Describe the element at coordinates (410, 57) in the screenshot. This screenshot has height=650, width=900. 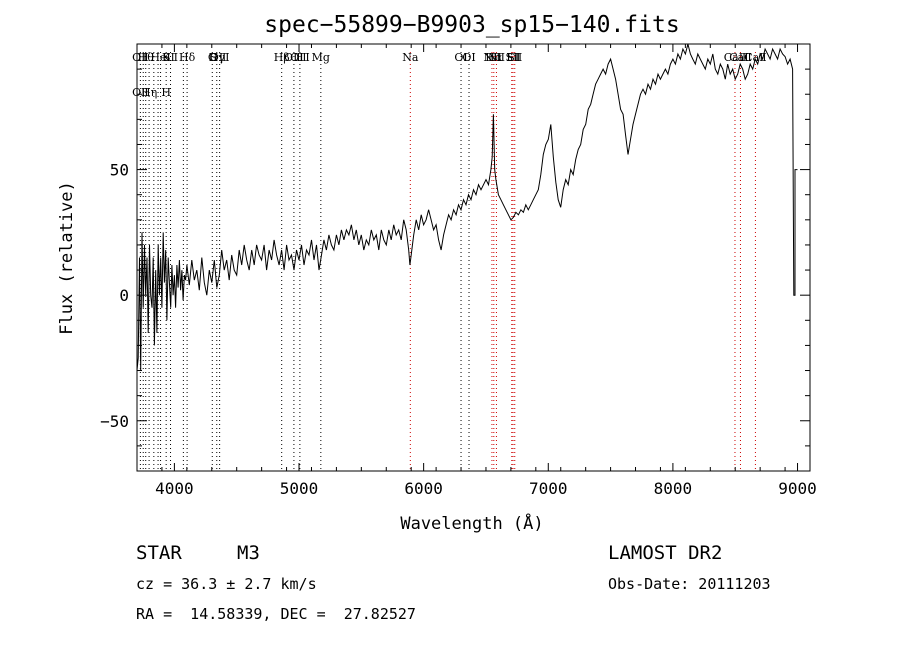
I see `spectral-line-label: Na` at that location.